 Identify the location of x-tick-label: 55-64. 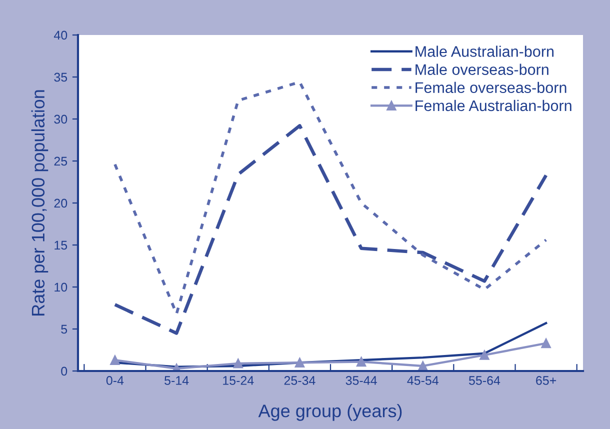
(484, 380).